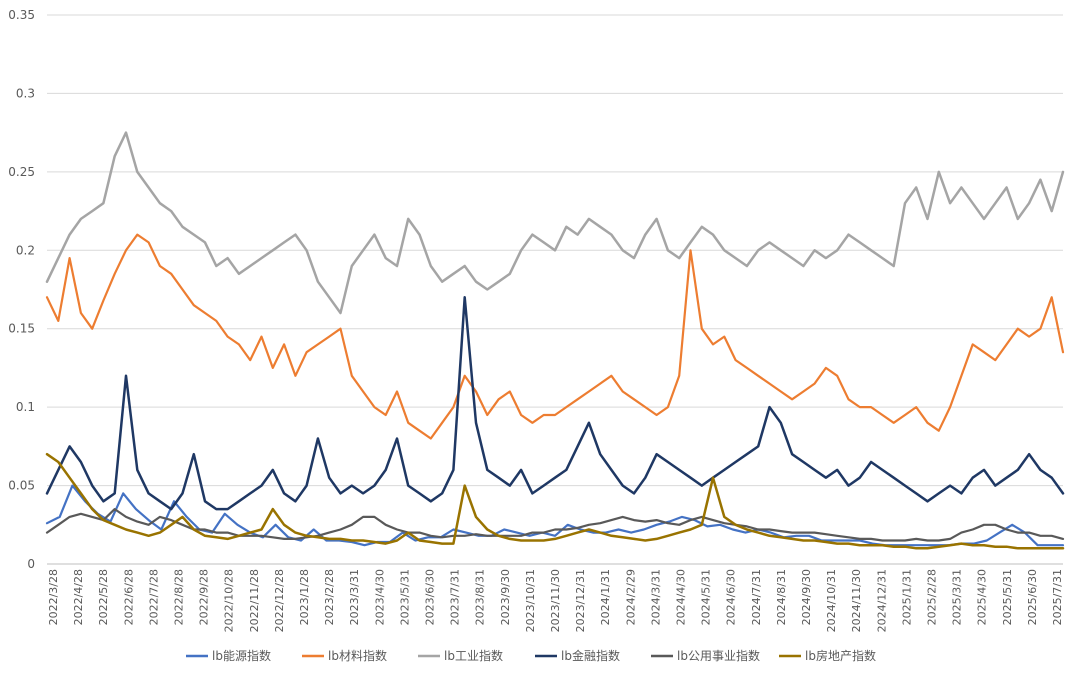  I want to click on x-tick-label: 2024/8/31, so click(781, 597).